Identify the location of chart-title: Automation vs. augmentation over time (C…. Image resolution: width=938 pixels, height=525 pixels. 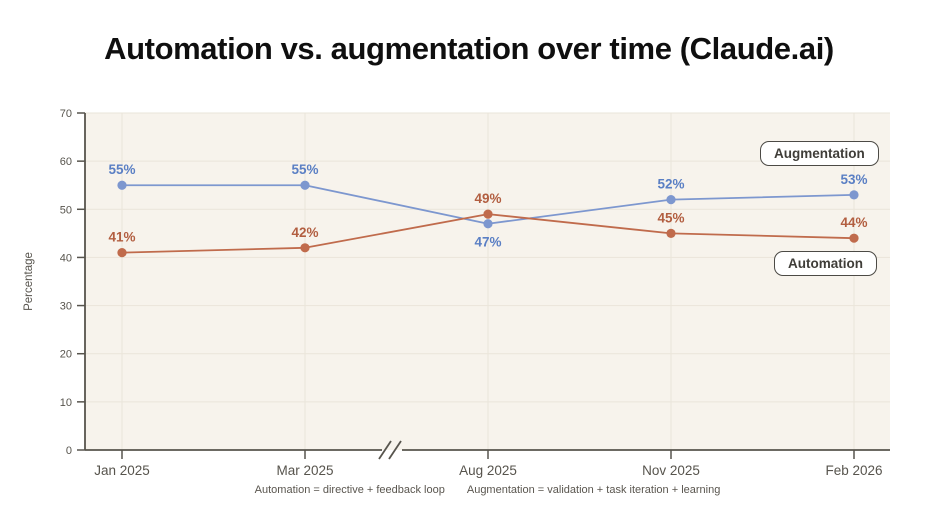
(469, 48).